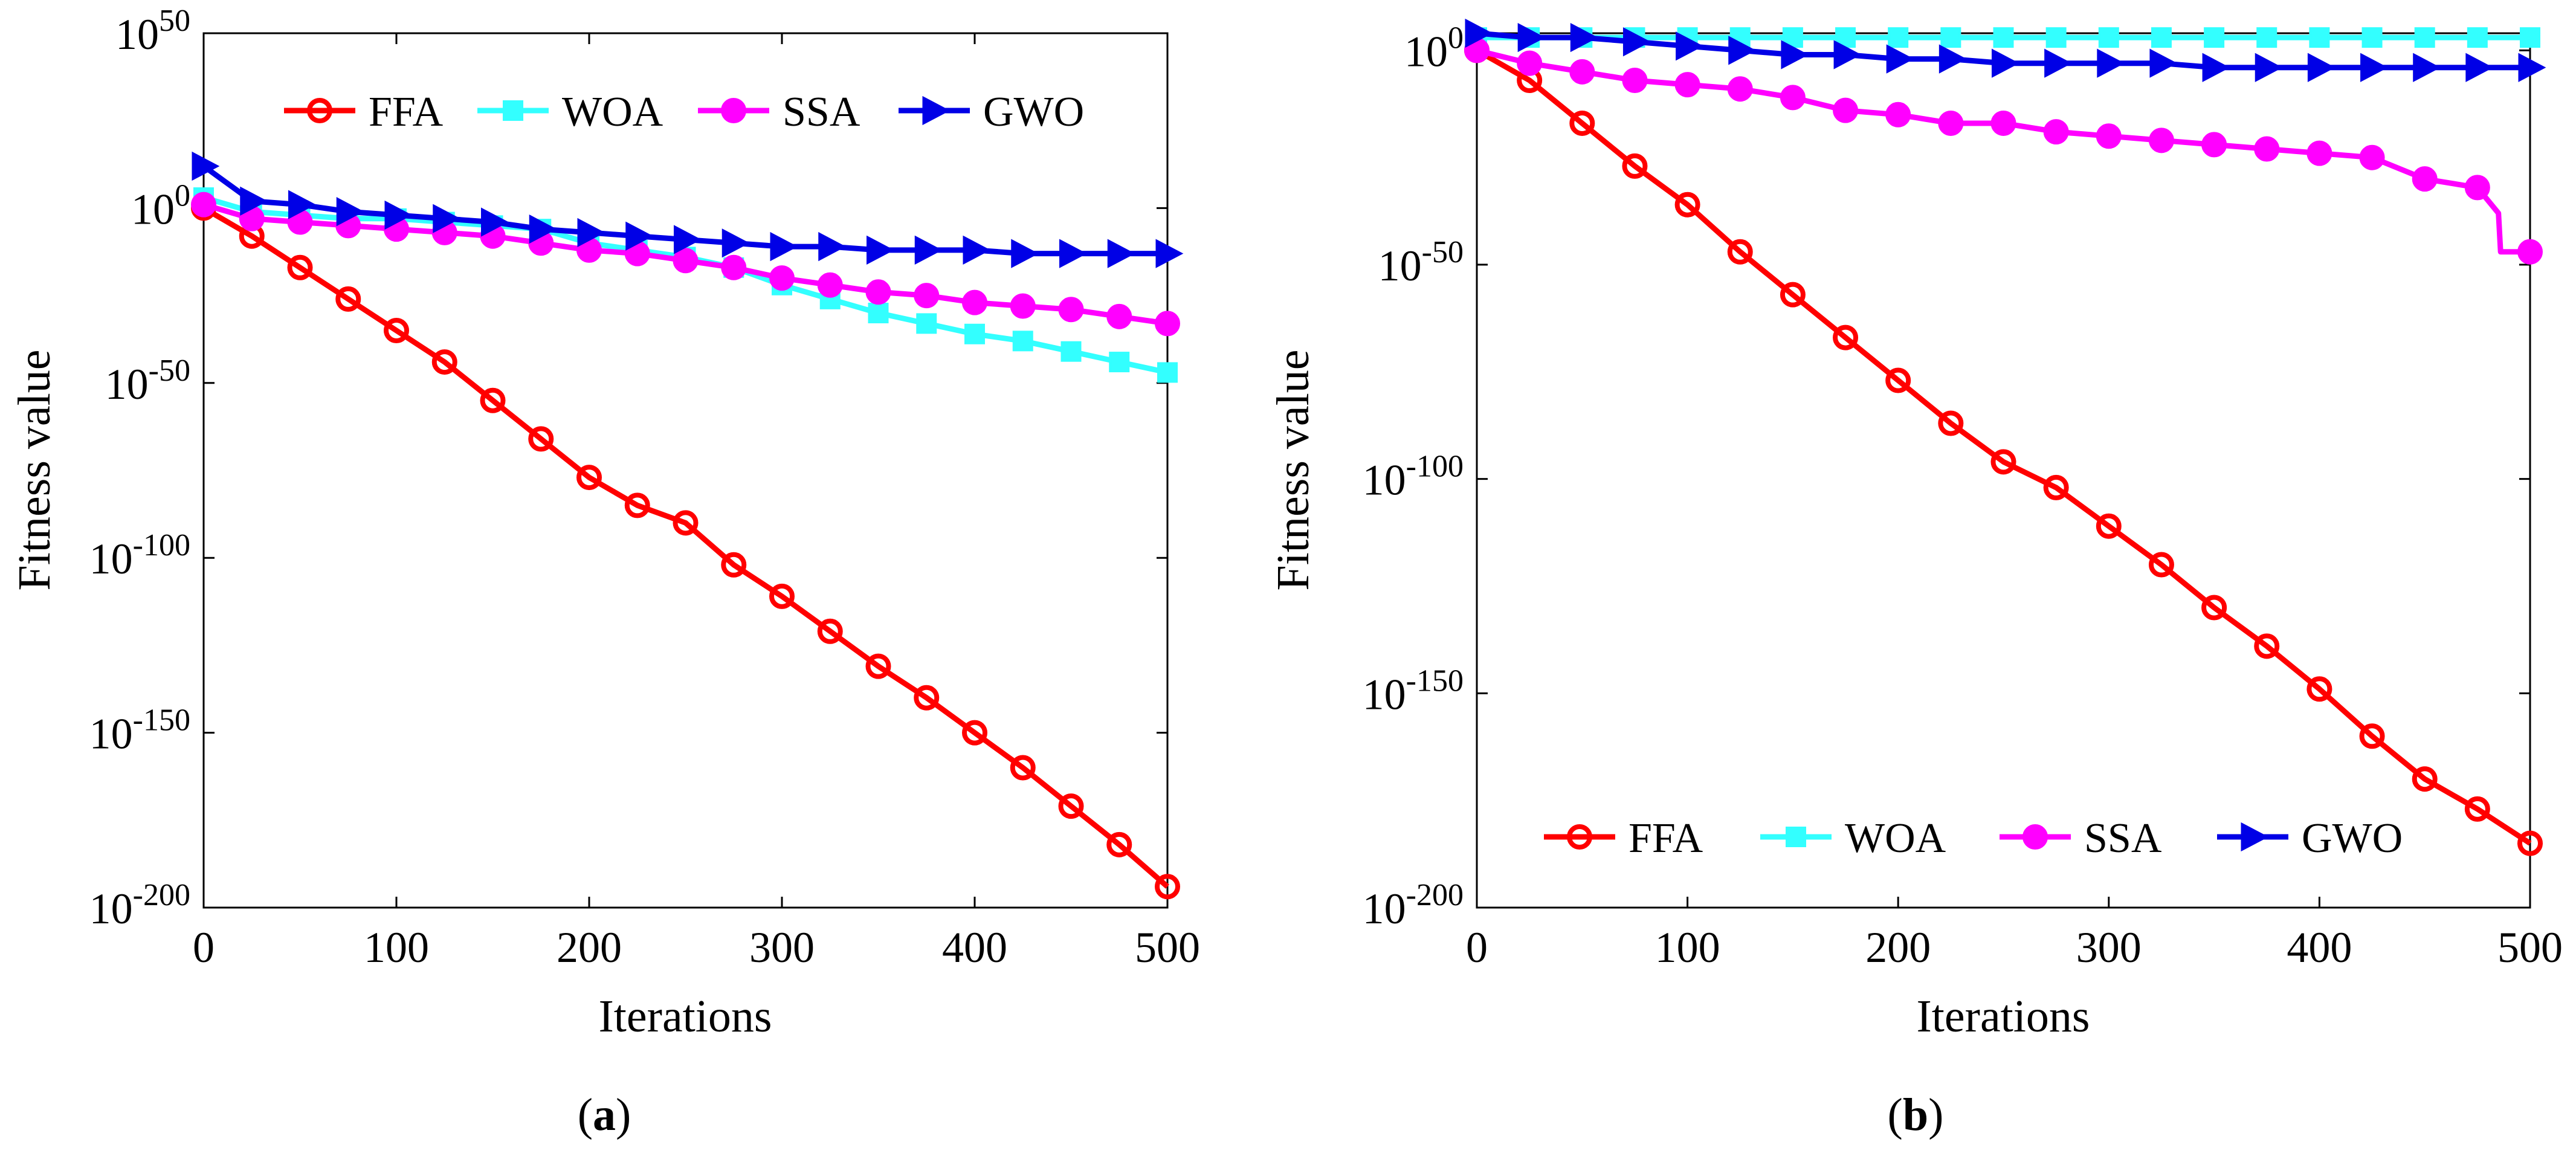 This screenshot has width=2576, height=1165. What do you see at coordinates (684, 112) in the screenshot?
I see `legend: FFA WOA SSA GWO` at bounding box center [684, 112].